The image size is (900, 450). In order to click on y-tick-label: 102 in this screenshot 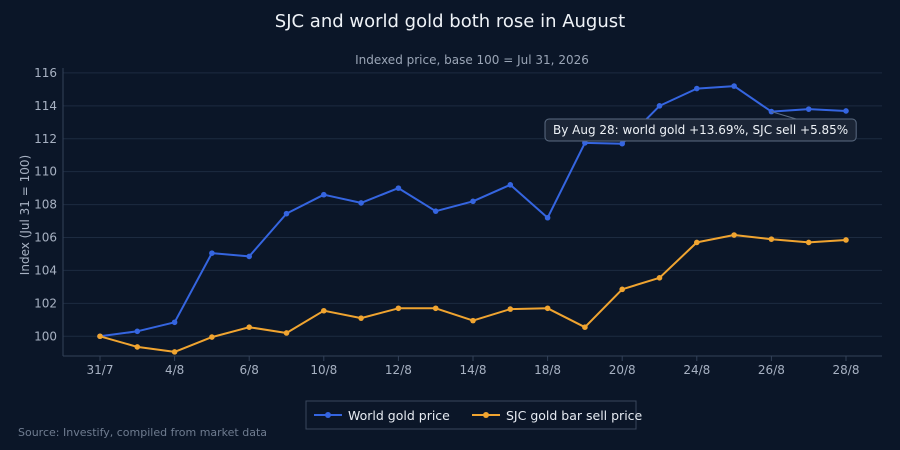, I will do `click(45, 303)`.